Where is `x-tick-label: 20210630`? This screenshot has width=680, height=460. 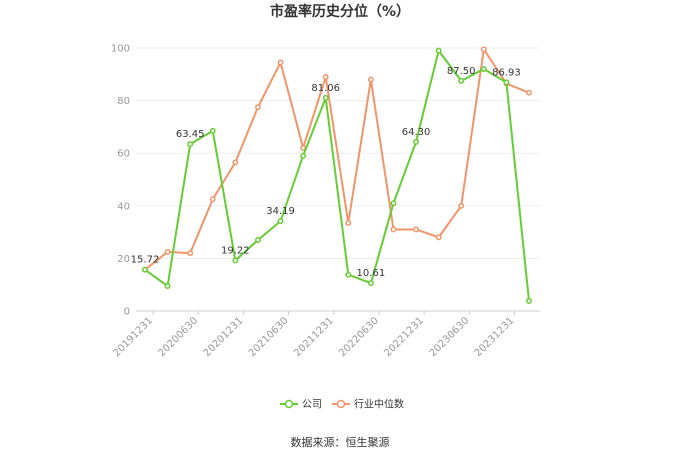
x-tick-label: 20210630 is located at coordinates (269, 337).